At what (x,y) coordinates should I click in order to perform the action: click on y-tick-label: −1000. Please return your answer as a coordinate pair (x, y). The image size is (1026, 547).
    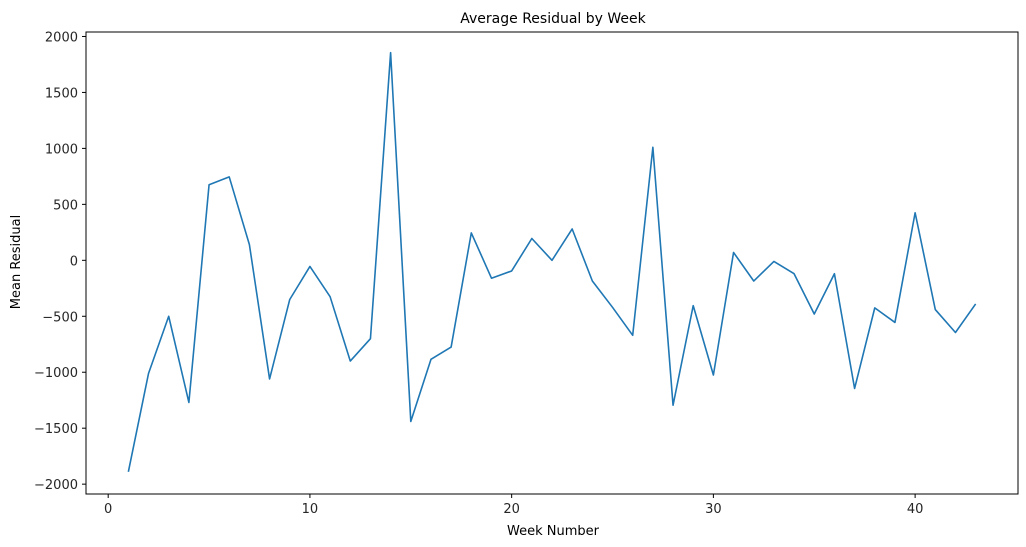
    Looking at the image, I should click on (56, 373).